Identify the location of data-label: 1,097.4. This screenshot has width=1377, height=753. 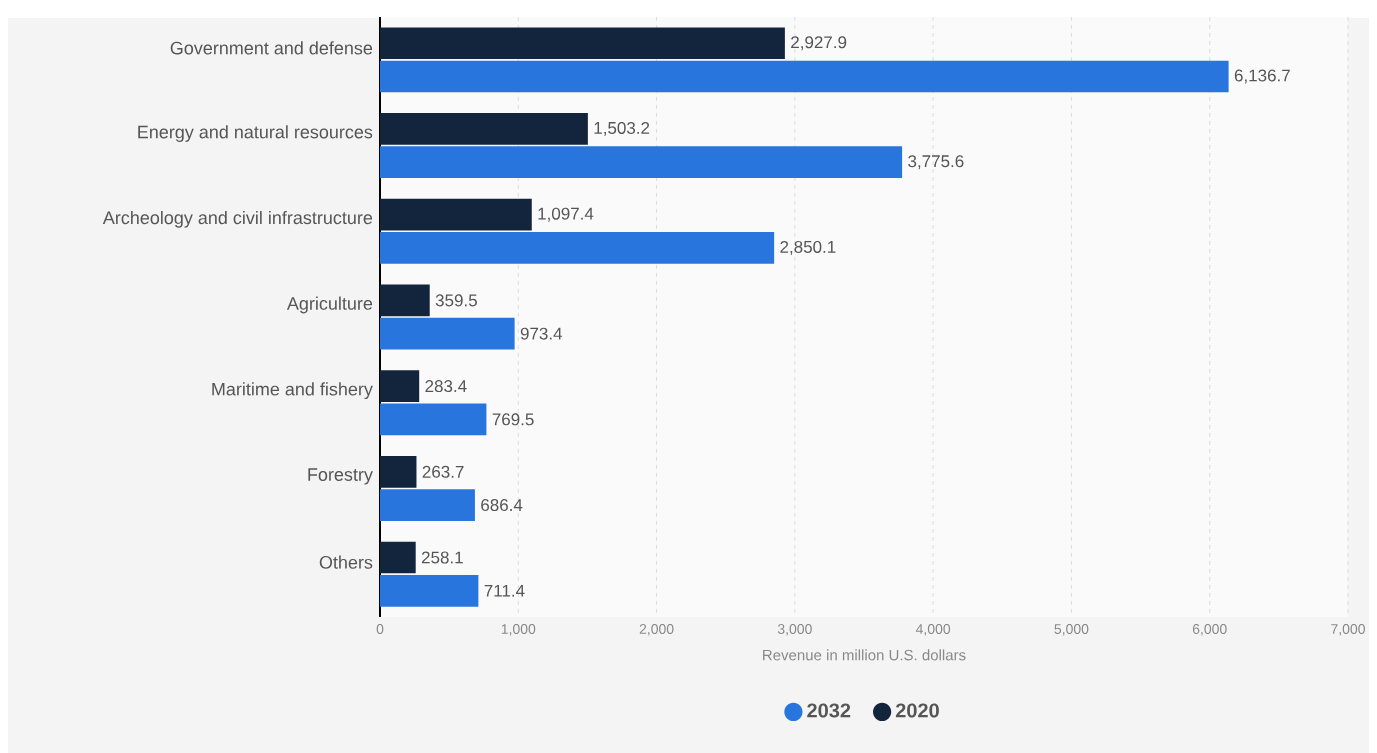
(566, 214).